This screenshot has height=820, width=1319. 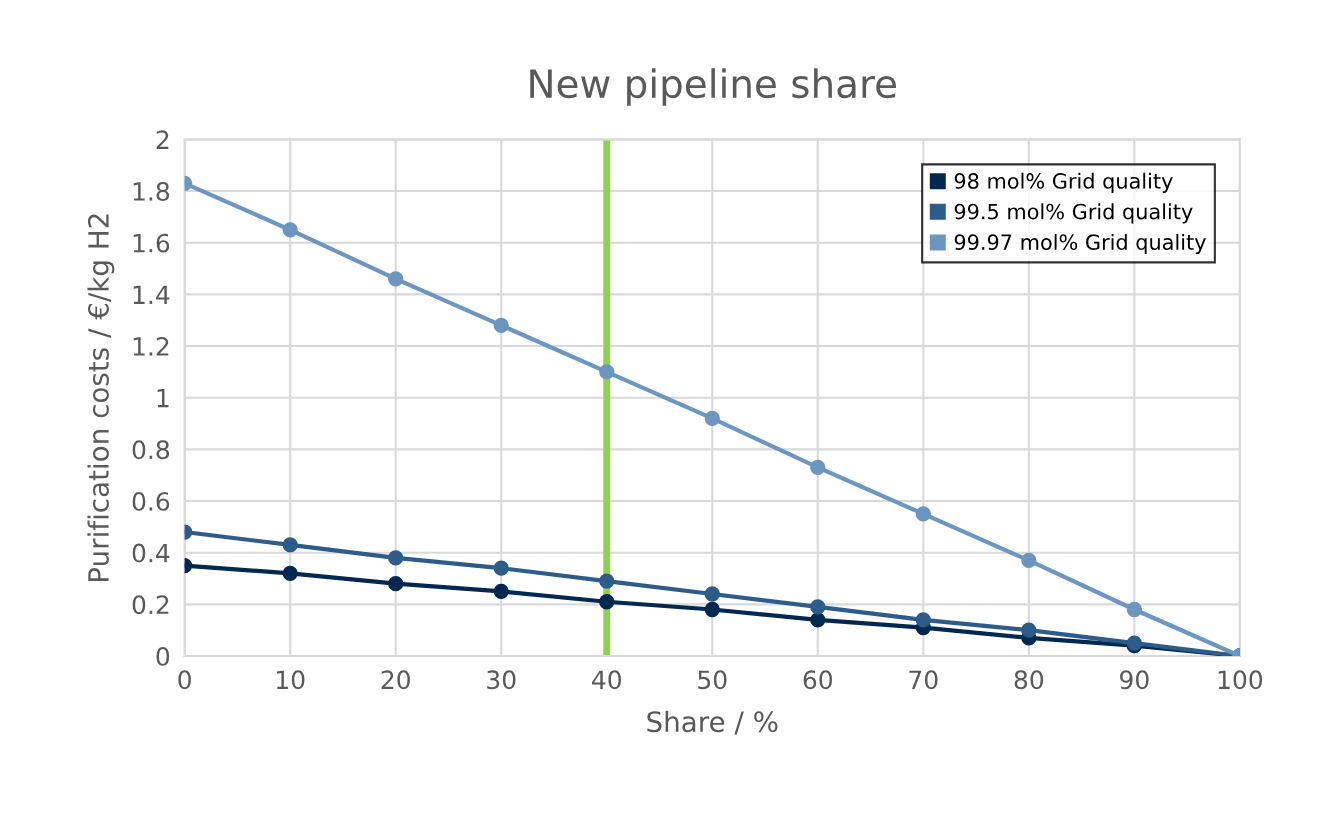 I want to click on y-tick-label: 0.8, so click(x=151, y=450).